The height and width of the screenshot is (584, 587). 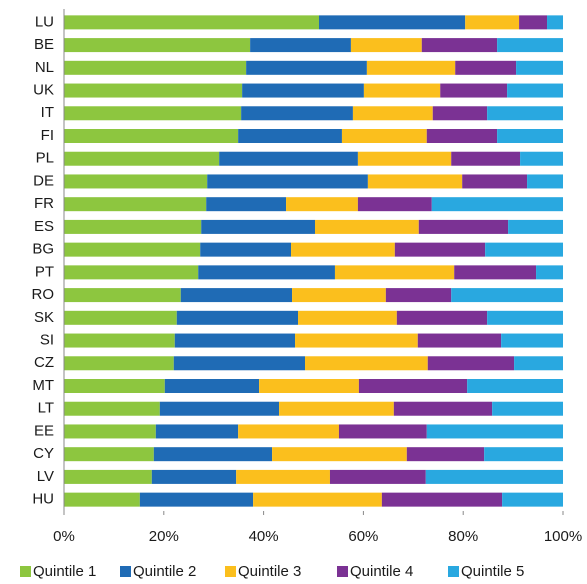 I want to click on x-tick-label: 20%, so click(x=164, y=536).